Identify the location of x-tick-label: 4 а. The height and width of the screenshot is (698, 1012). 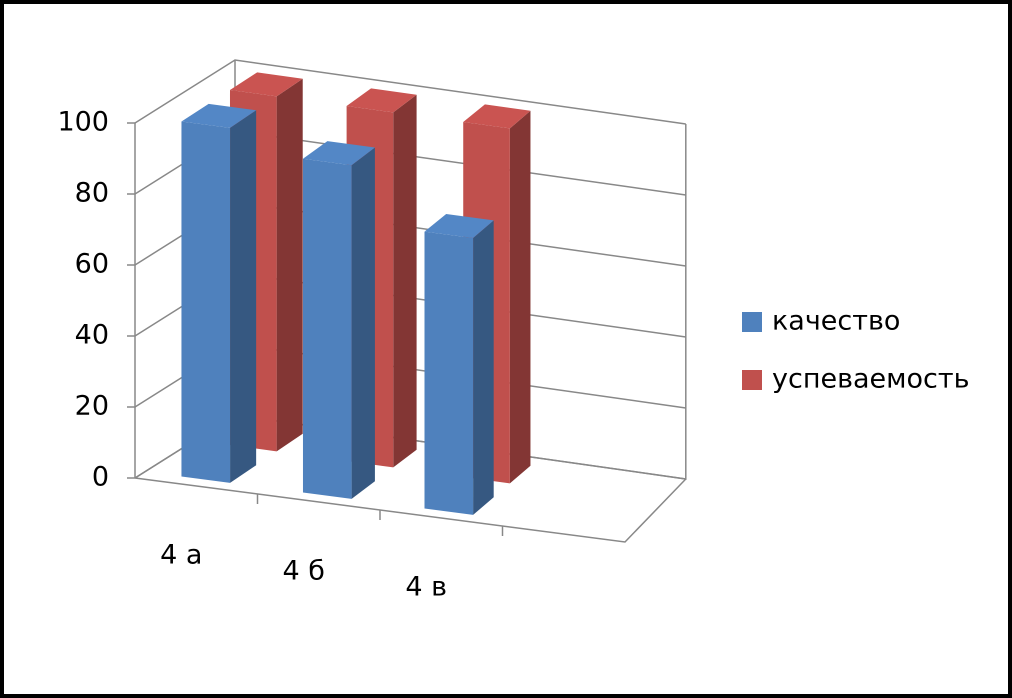
(181, 555).